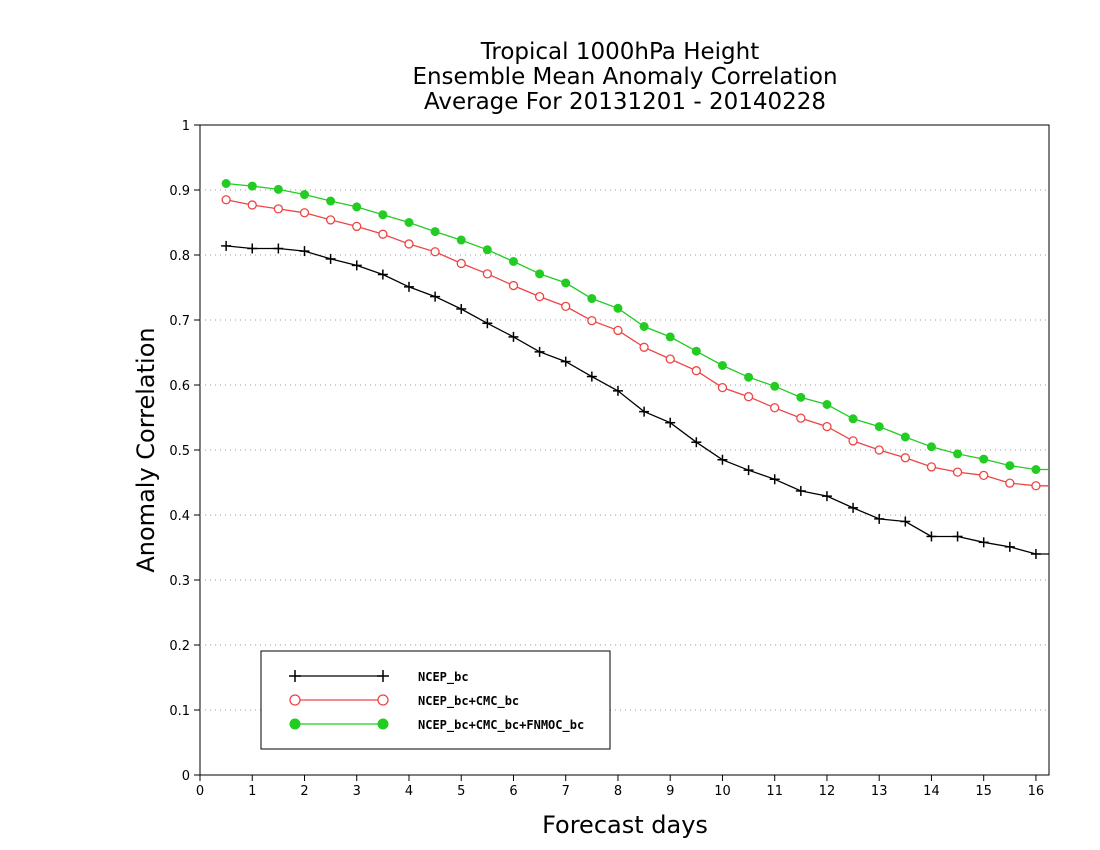  Describe the element at coordinates (774, 791) in the screenshot. I see `x-tick-label: 11` at that location.